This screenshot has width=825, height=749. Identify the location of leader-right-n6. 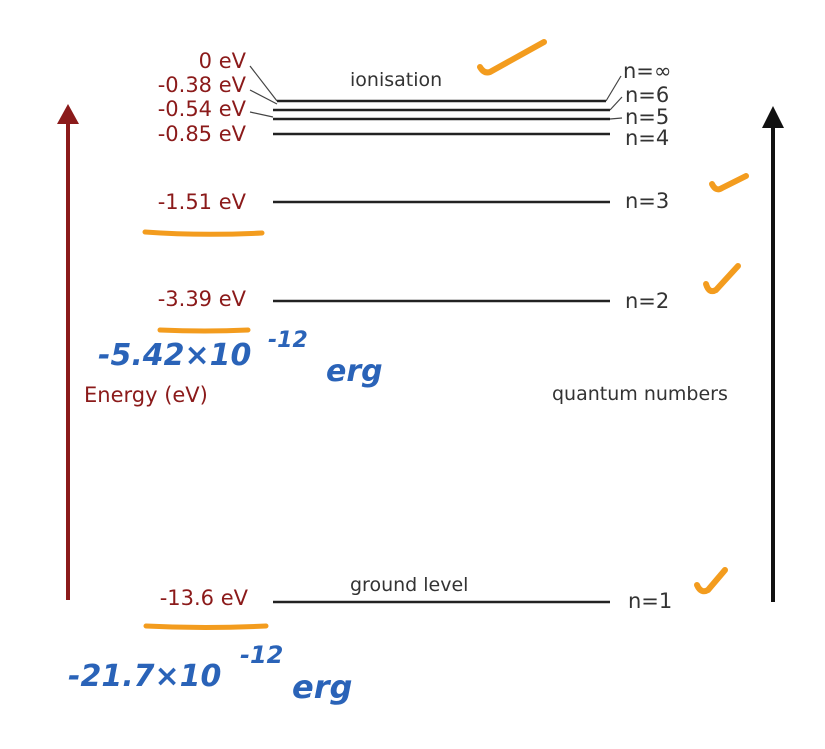
(616, 103).